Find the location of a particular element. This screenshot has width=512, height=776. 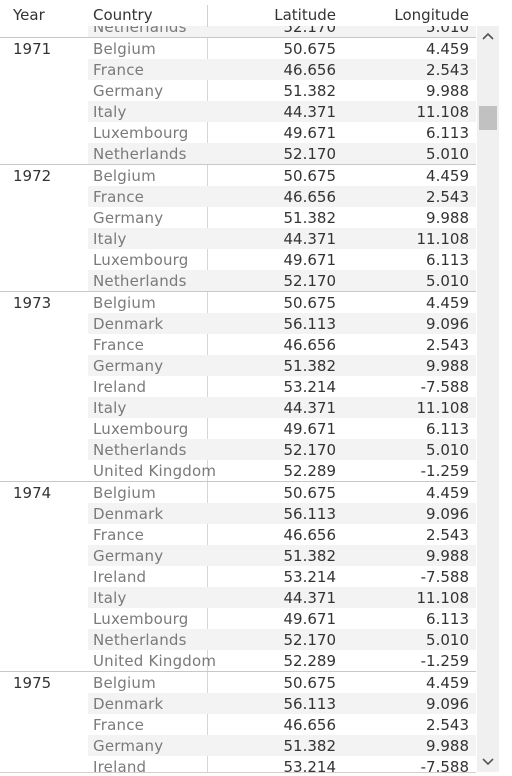

scrollbar-thumb is located at coordinates (488, 118).